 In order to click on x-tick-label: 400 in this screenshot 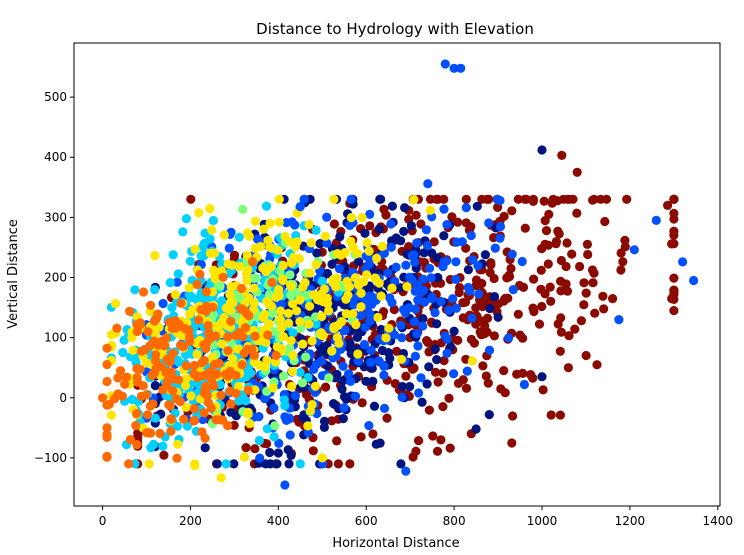, I will do `click(278, 521)`.